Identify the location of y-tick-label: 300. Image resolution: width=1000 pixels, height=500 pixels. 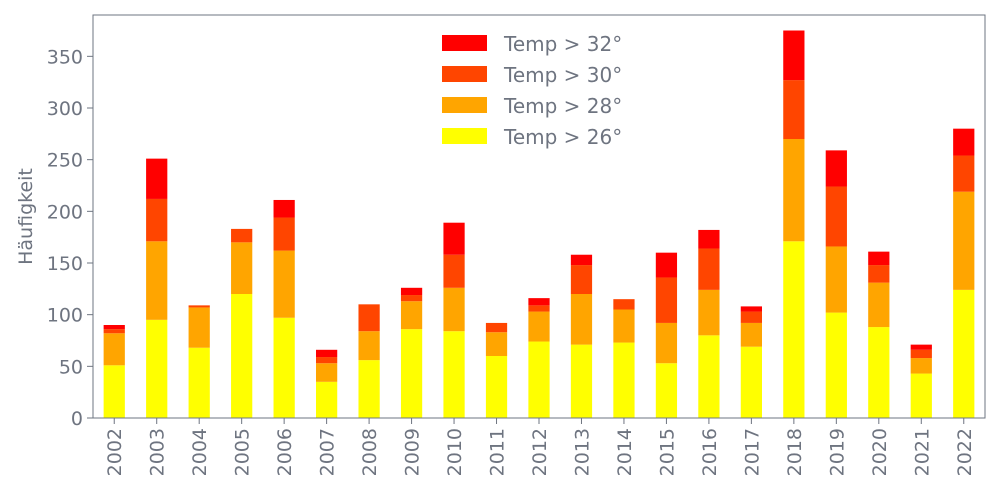
(65, 109).